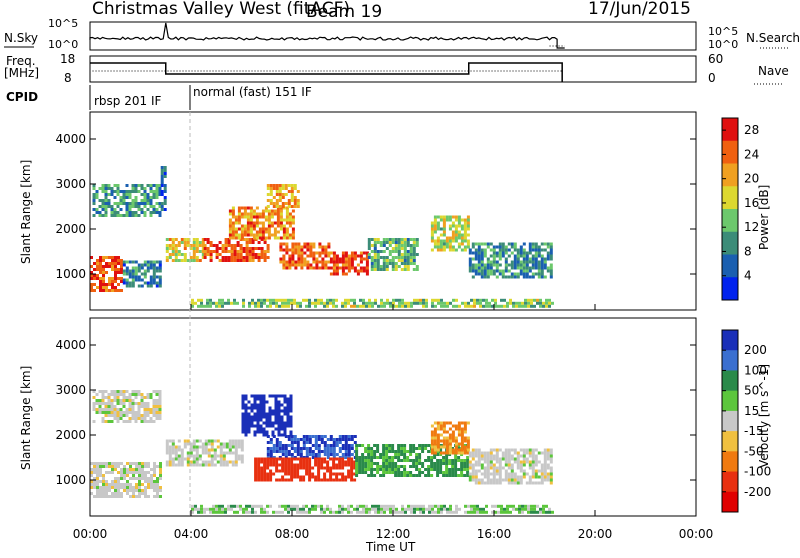 The image size is (800, 558). Describe the element at coordinates (754, 451) in the screenshot. I see `colorbar-tick-label: -50` at that location.